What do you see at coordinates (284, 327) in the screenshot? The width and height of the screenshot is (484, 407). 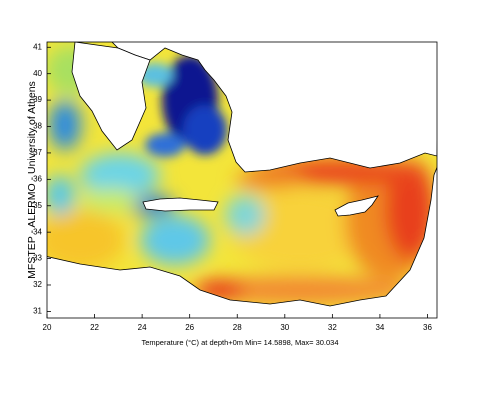 I see `x-tick-label: 30` at bounding box center [284, 327].